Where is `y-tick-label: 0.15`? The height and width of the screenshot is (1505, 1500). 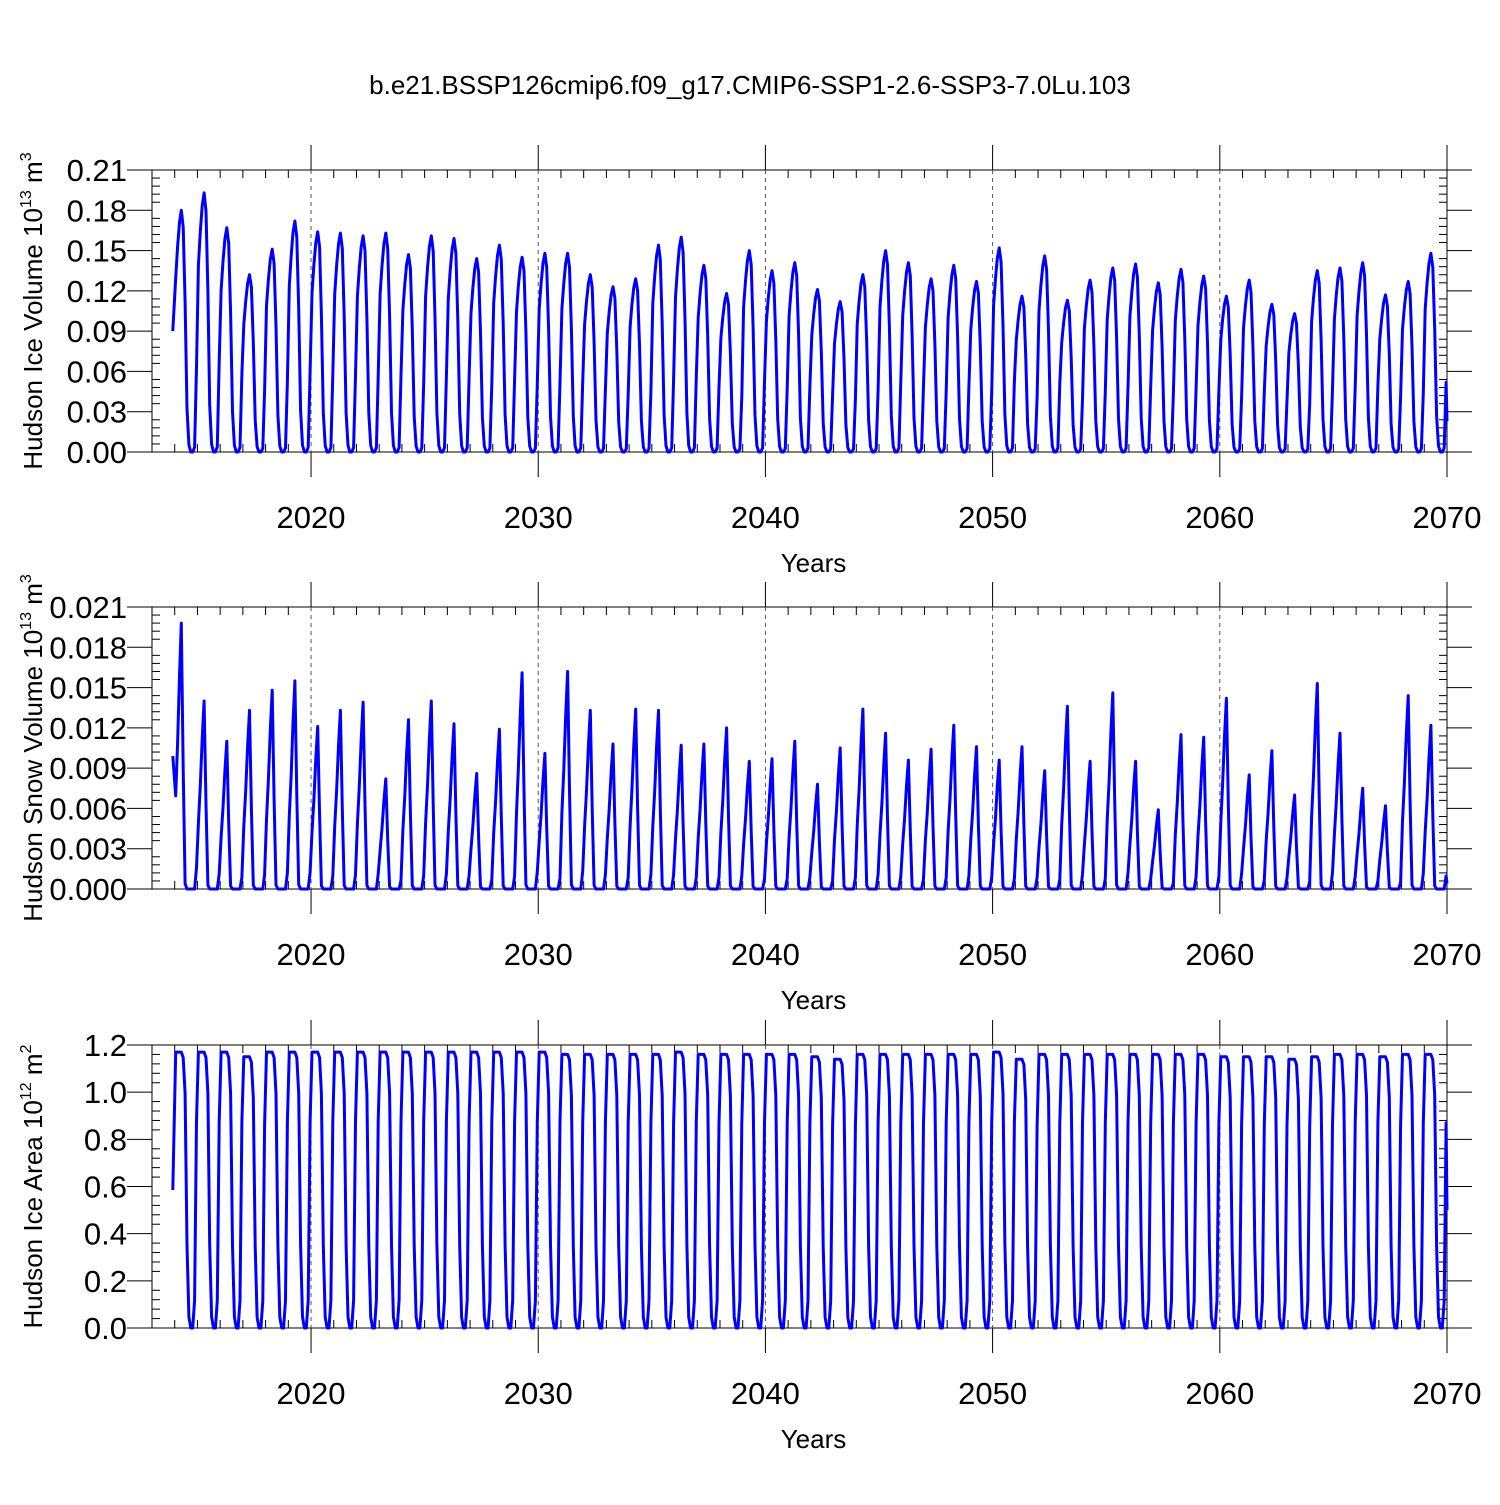 y-tick-label: 0.15 is located at coordinates (97, 251).